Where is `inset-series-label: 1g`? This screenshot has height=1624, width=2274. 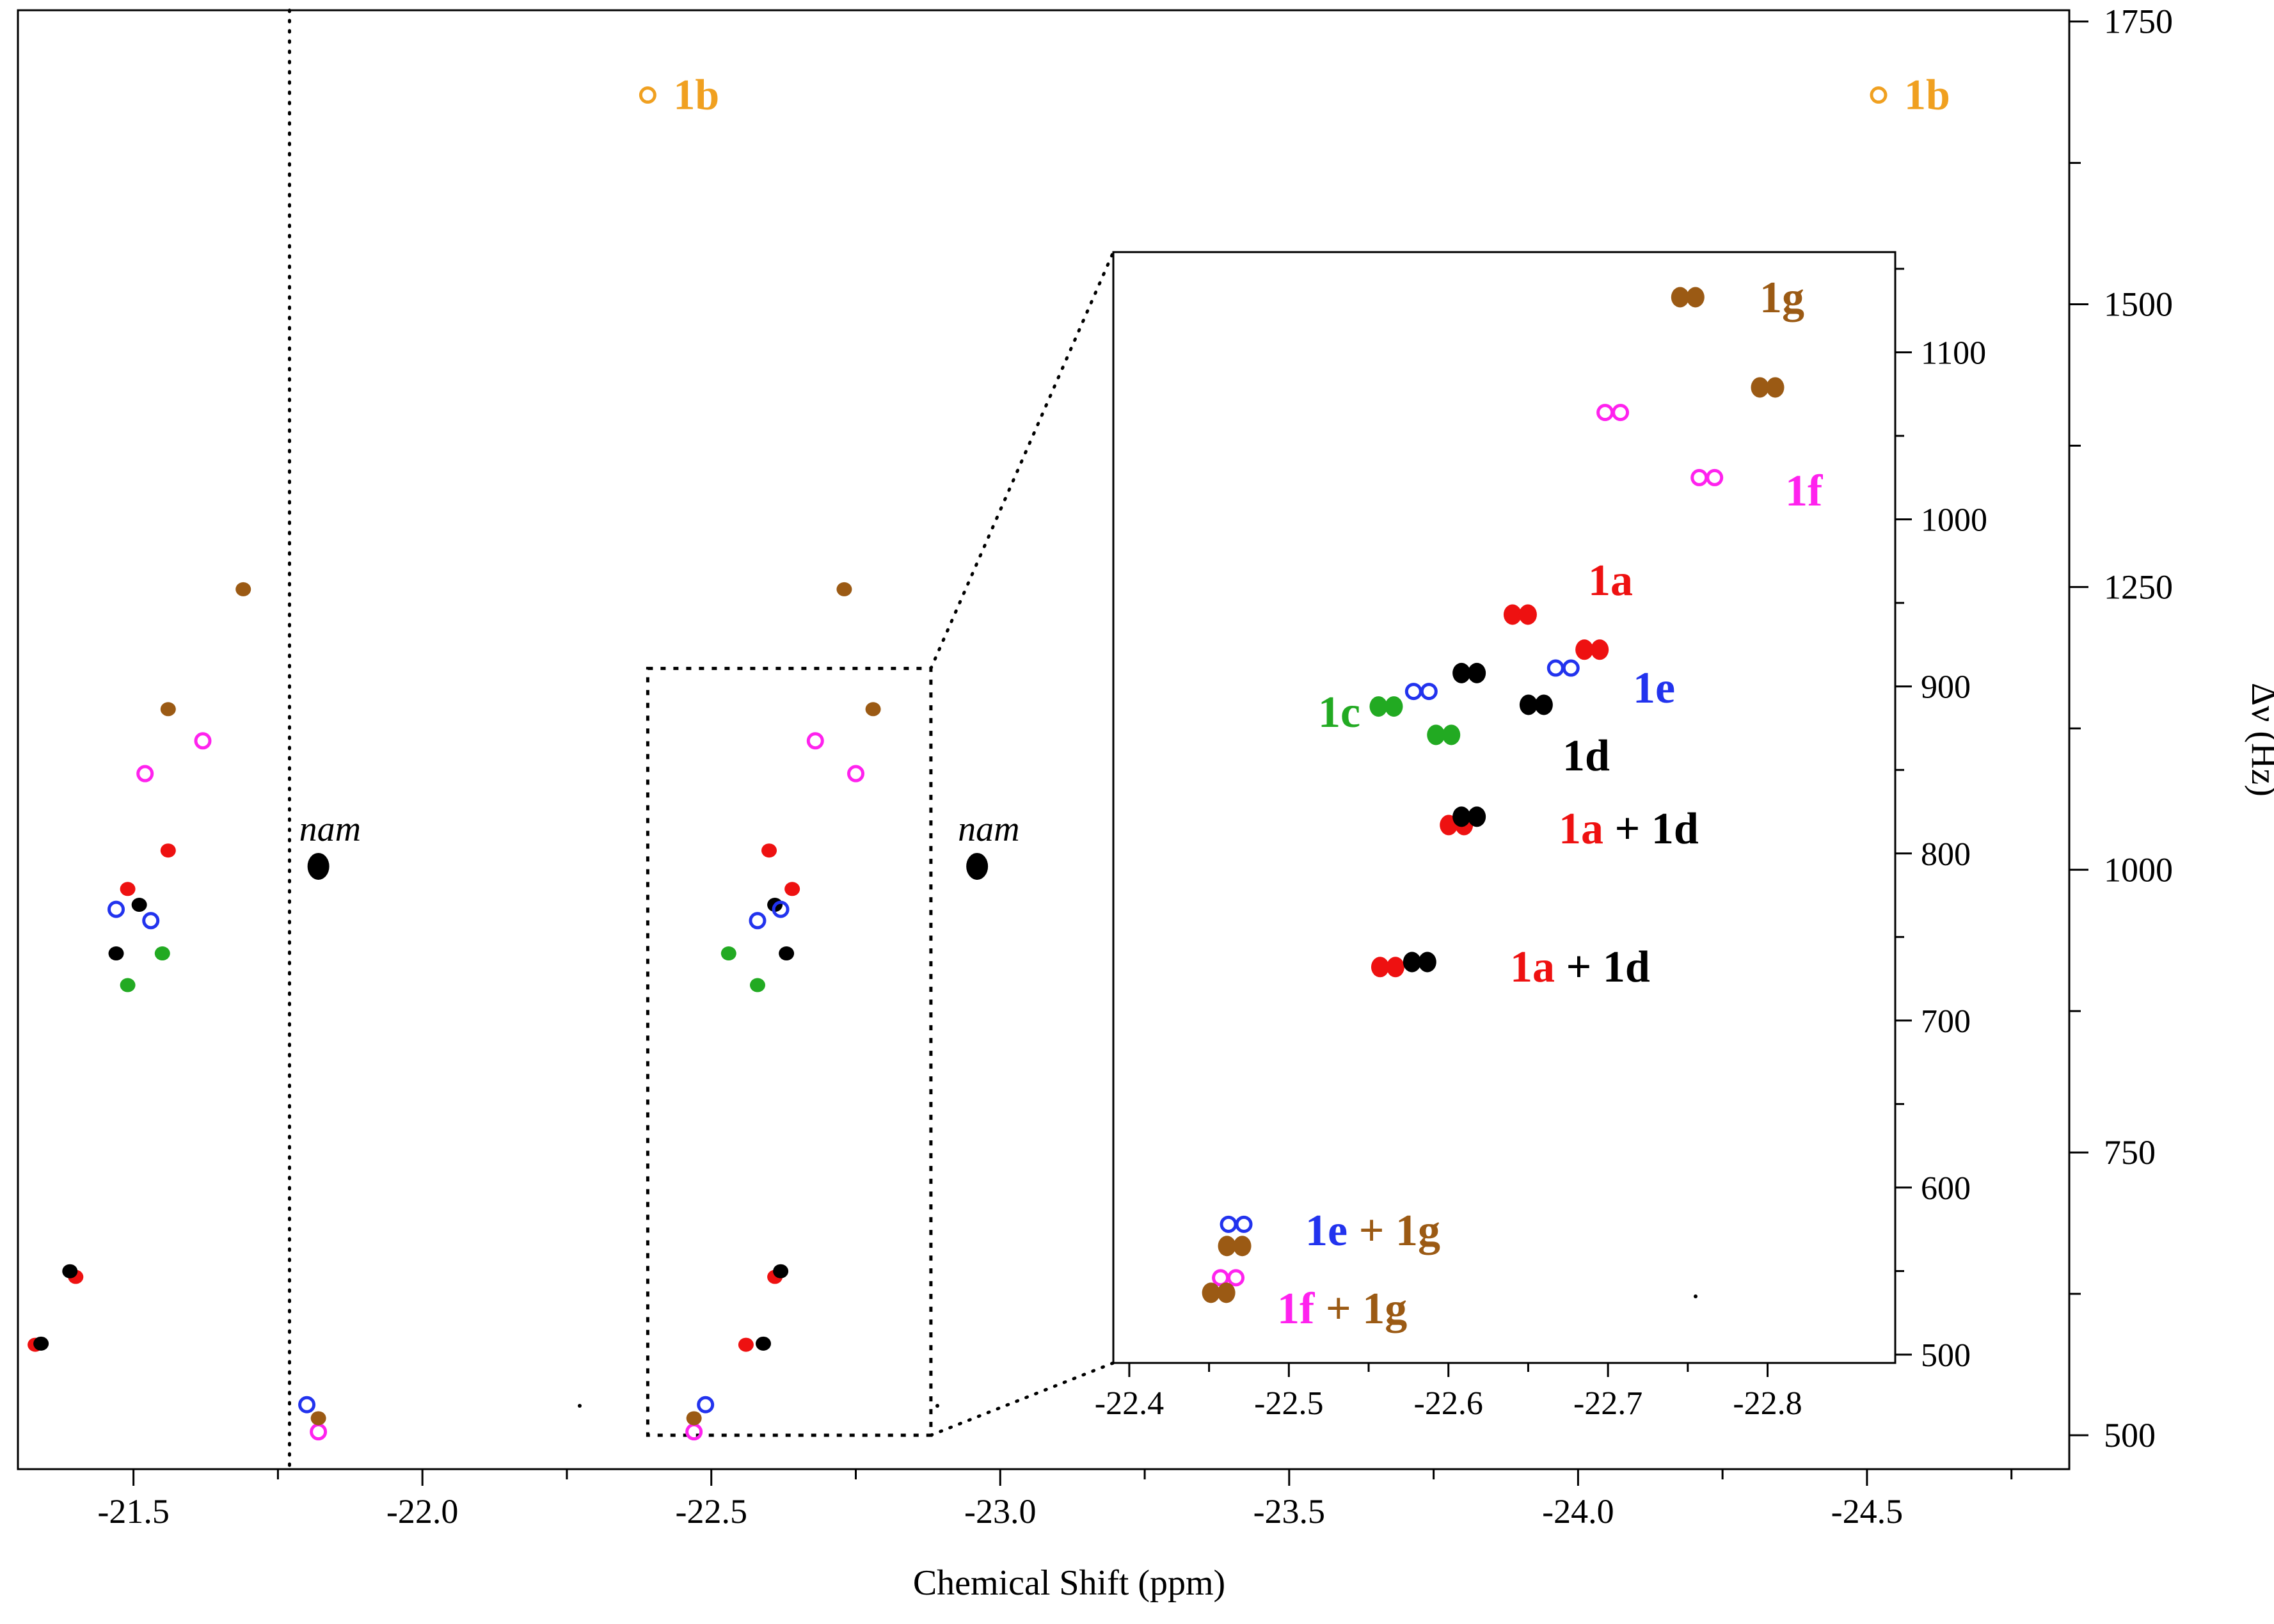
inset-series-label: 1g is located at coordinates (1782, 297).